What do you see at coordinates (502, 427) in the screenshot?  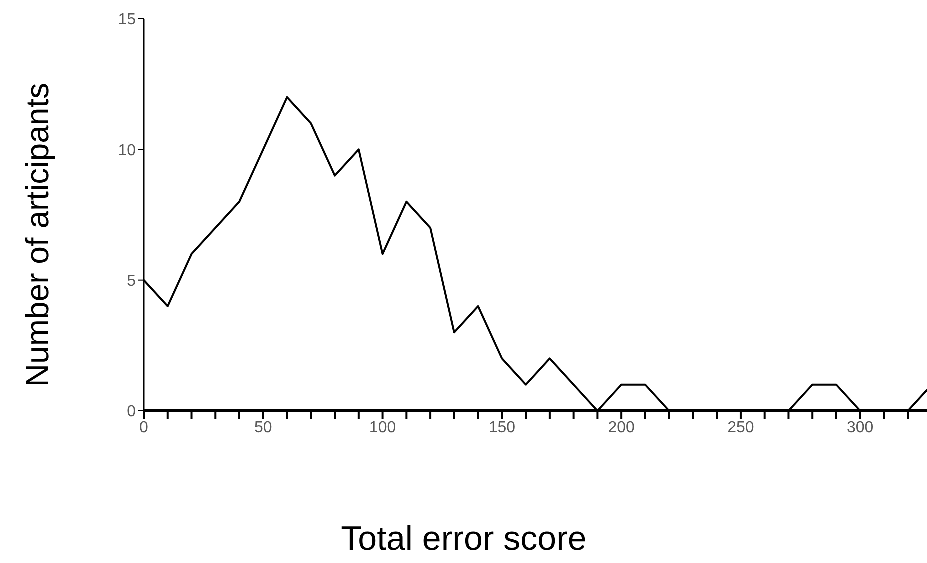 I see `x-tick-label: 150` at bounding box center [502, 427].